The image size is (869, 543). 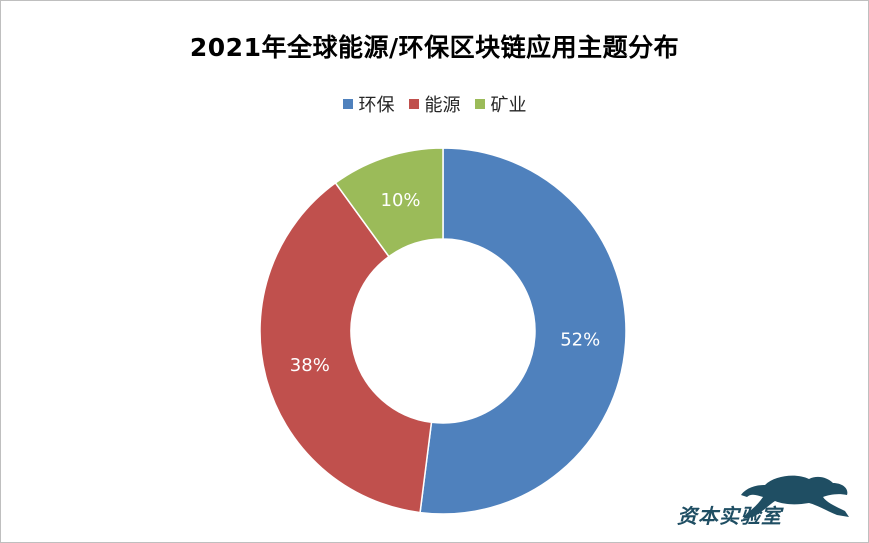 What do you see at coordinates (434, 47) in the screenshot?
I see `chart-title: 2021年全球能源/环保区块链应用主题分布` at bounding box center [434, 47].